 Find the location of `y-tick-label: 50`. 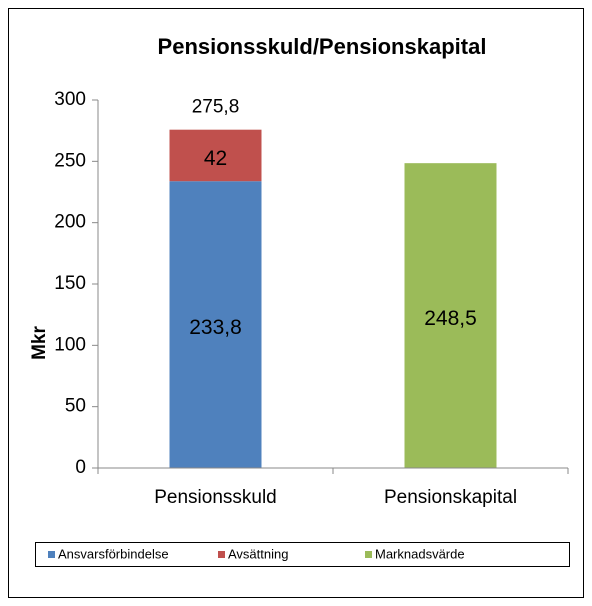

y-tick-label: 50 is located at coordinates (75, 406).